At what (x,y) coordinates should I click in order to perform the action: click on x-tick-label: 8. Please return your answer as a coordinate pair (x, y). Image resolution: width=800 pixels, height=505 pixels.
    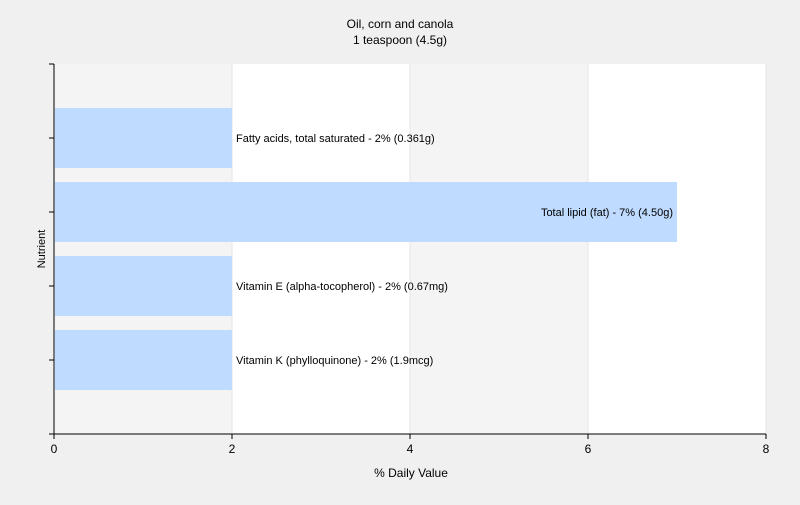
    Looking at the image, I should click on (766, 449).